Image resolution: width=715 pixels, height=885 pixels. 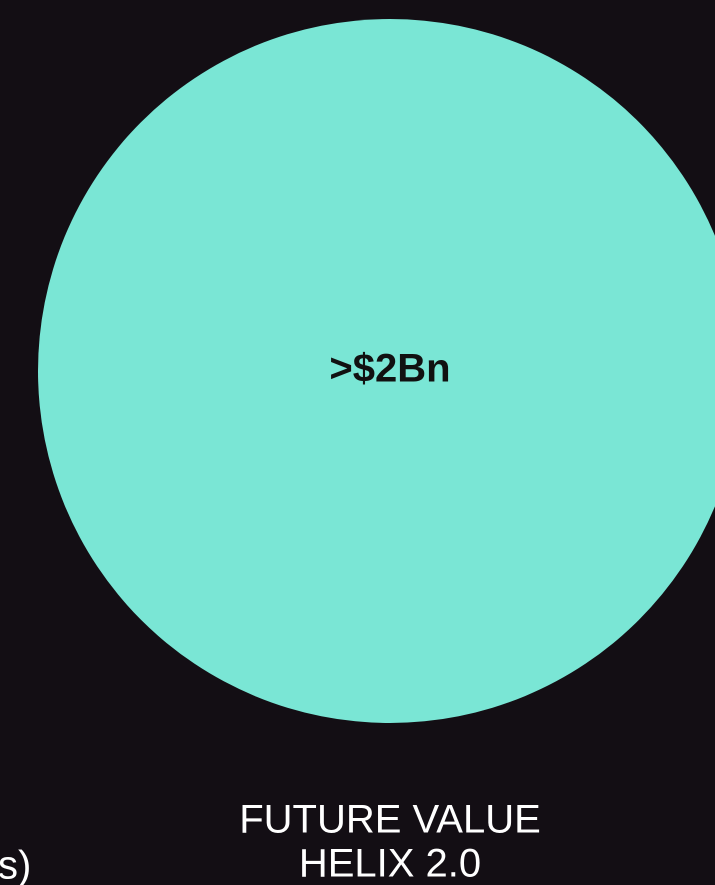 What do you see at coordinates (389, 369) in the screenshot?
I see `circle-label: >$2Bn` at bounding box center [389, 369].